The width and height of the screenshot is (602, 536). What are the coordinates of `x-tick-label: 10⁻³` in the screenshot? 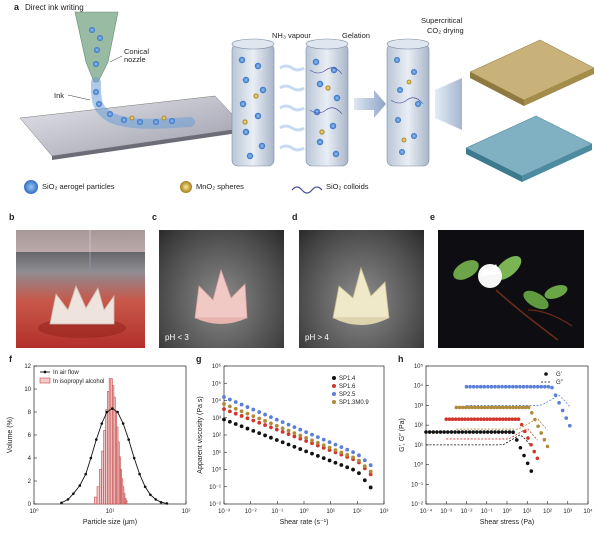 It's located at (446, 512).